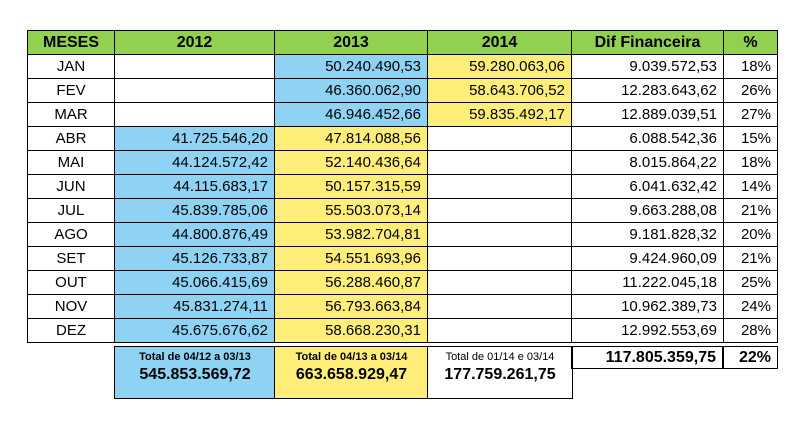  I want to click on value-2013-cell: 47.814.088,56, so click(351, 138).